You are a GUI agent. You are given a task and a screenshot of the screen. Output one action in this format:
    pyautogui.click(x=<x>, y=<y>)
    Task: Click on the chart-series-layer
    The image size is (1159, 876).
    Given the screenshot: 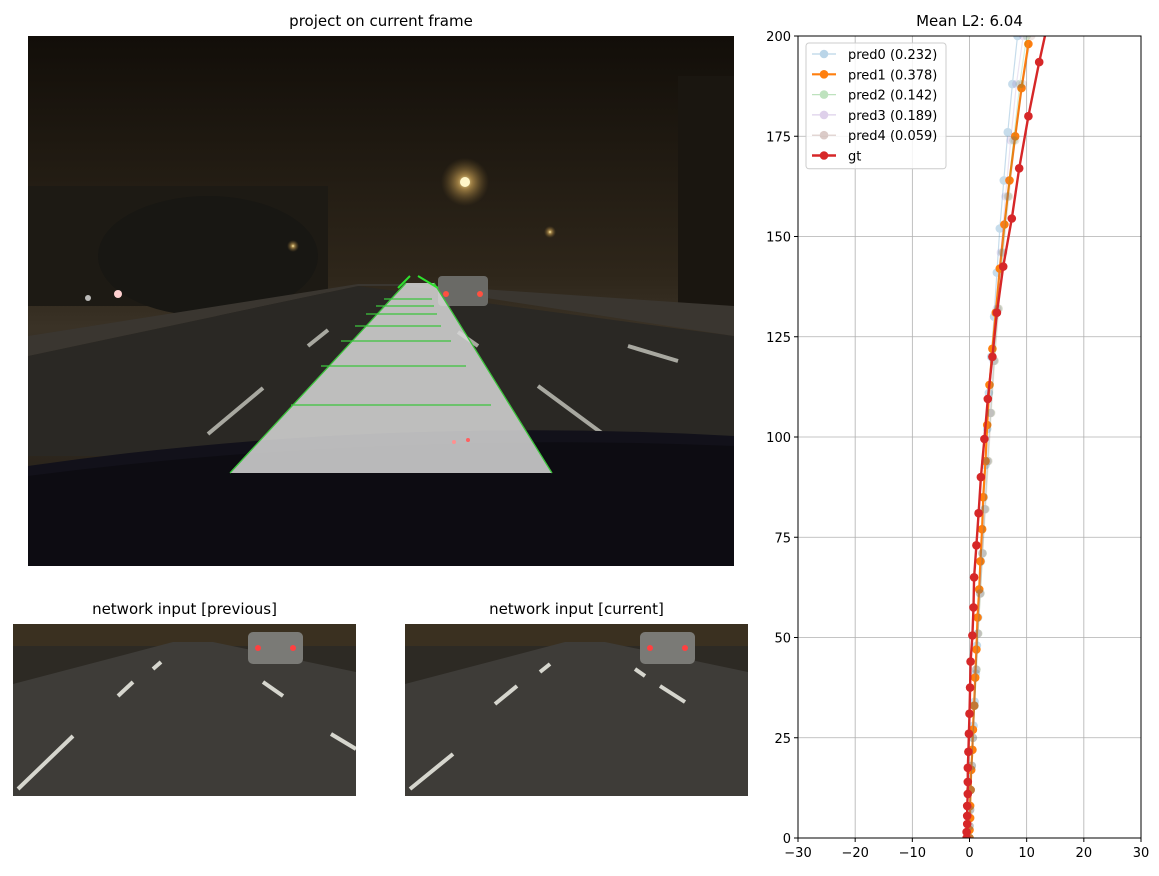 What is the action you would take?
    pyautogui.click(x=1004, y=437)
    